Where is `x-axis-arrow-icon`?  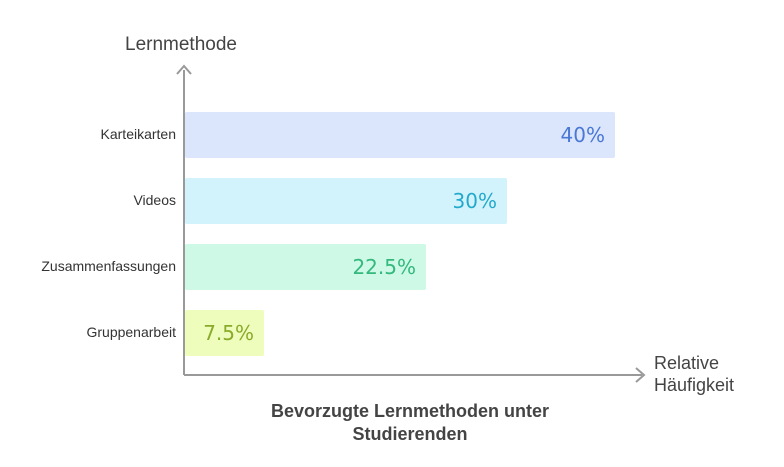
x-axis-arrow-icon is located at coordinates (640, 375).